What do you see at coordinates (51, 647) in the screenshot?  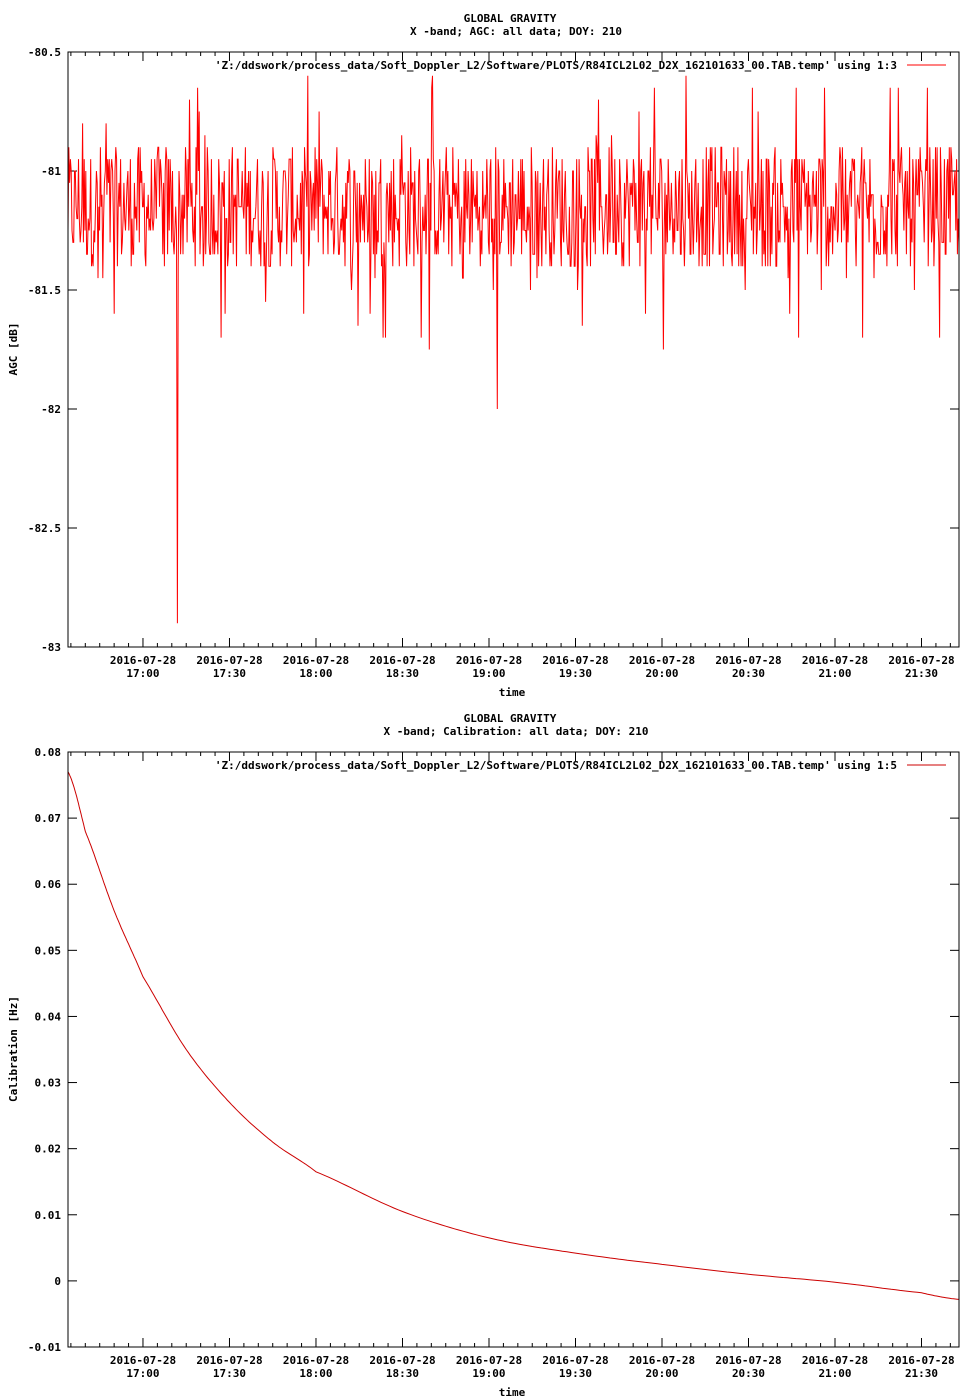 I see `y-tick-label: -83` at bounding box center [51, 647].